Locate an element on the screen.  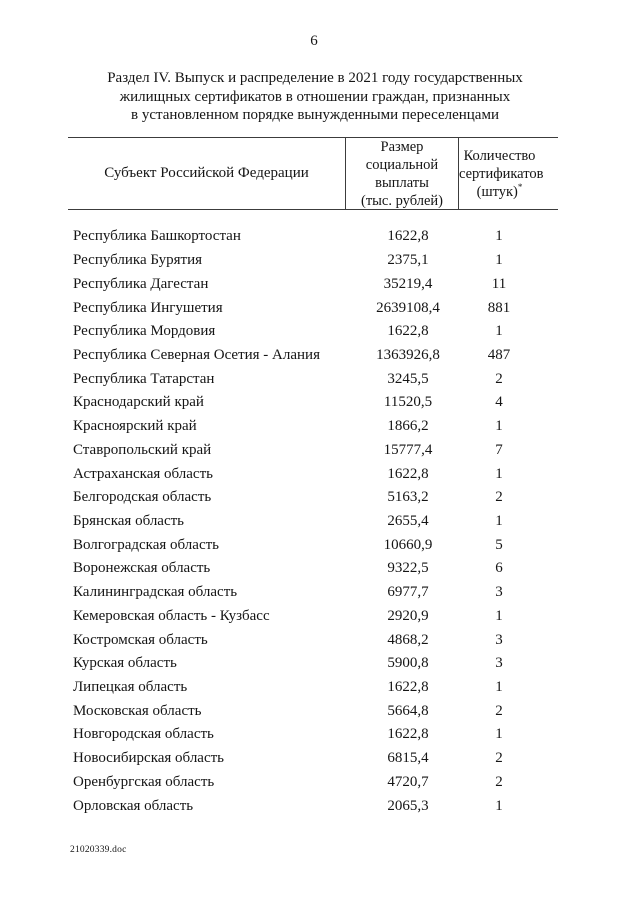
region-cell: Брянская область is located at coordinates (129, 520).